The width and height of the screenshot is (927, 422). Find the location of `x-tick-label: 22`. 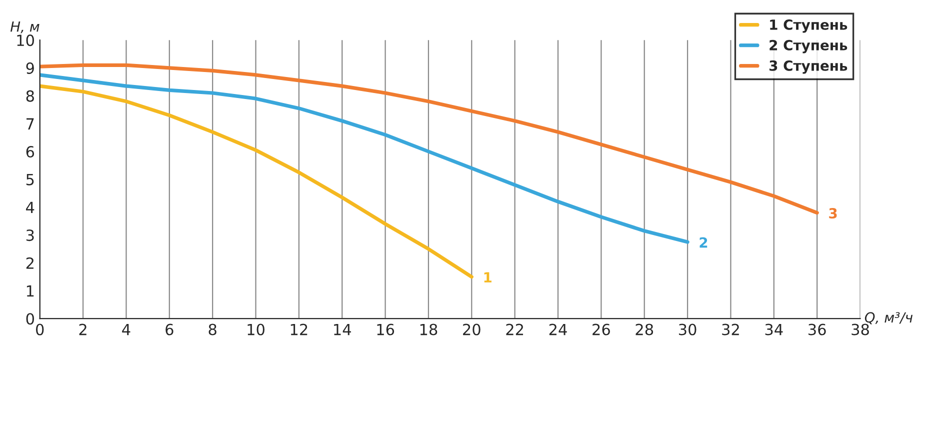

x-tick-label: 22 is located at coordinates (515, 330).